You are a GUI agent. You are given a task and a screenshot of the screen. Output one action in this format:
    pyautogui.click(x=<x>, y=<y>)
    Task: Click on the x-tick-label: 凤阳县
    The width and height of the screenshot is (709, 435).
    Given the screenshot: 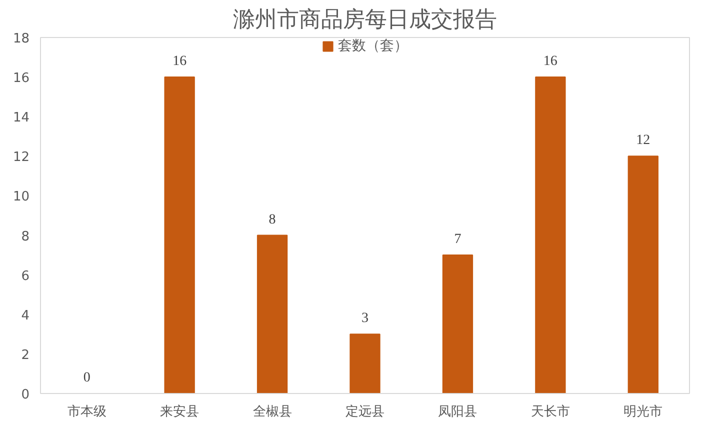 What is the action you would take?
    pyautogui.click(x=458, y=412)
    